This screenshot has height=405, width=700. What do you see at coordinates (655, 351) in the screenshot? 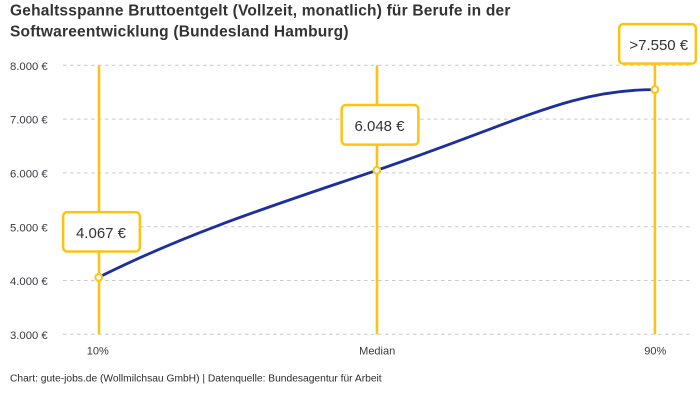
I see `svg-text: 90%` at bounding box center [655, 351].